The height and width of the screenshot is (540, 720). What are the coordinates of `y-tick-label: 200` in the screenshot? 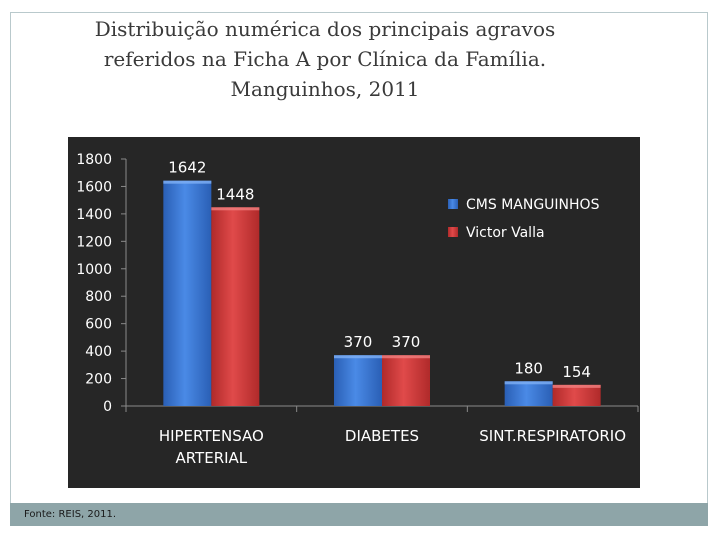 It's located at (98, 380).